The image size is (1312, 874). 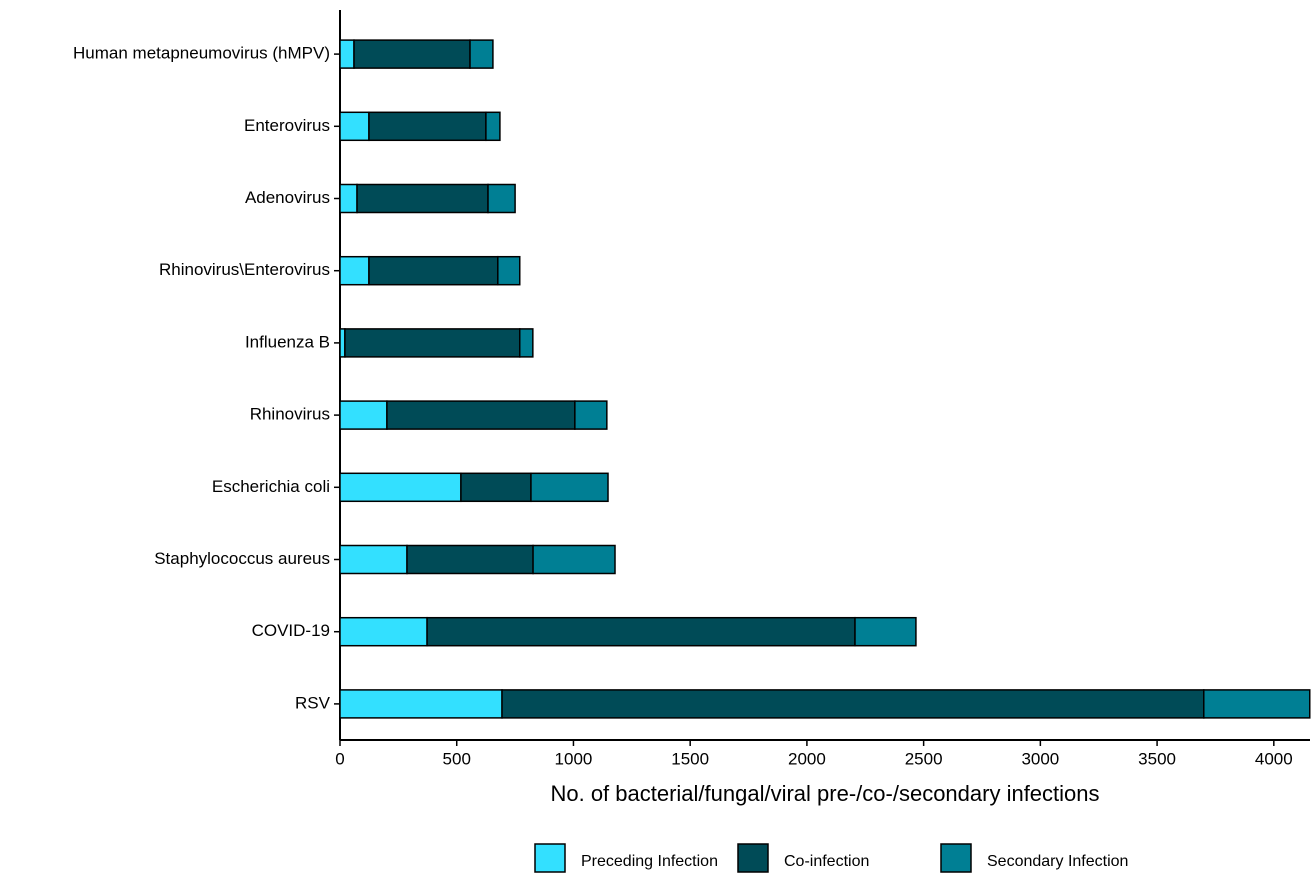 I want to click on y-tick-label: Rhinovirus, so click(x=290, y=414).